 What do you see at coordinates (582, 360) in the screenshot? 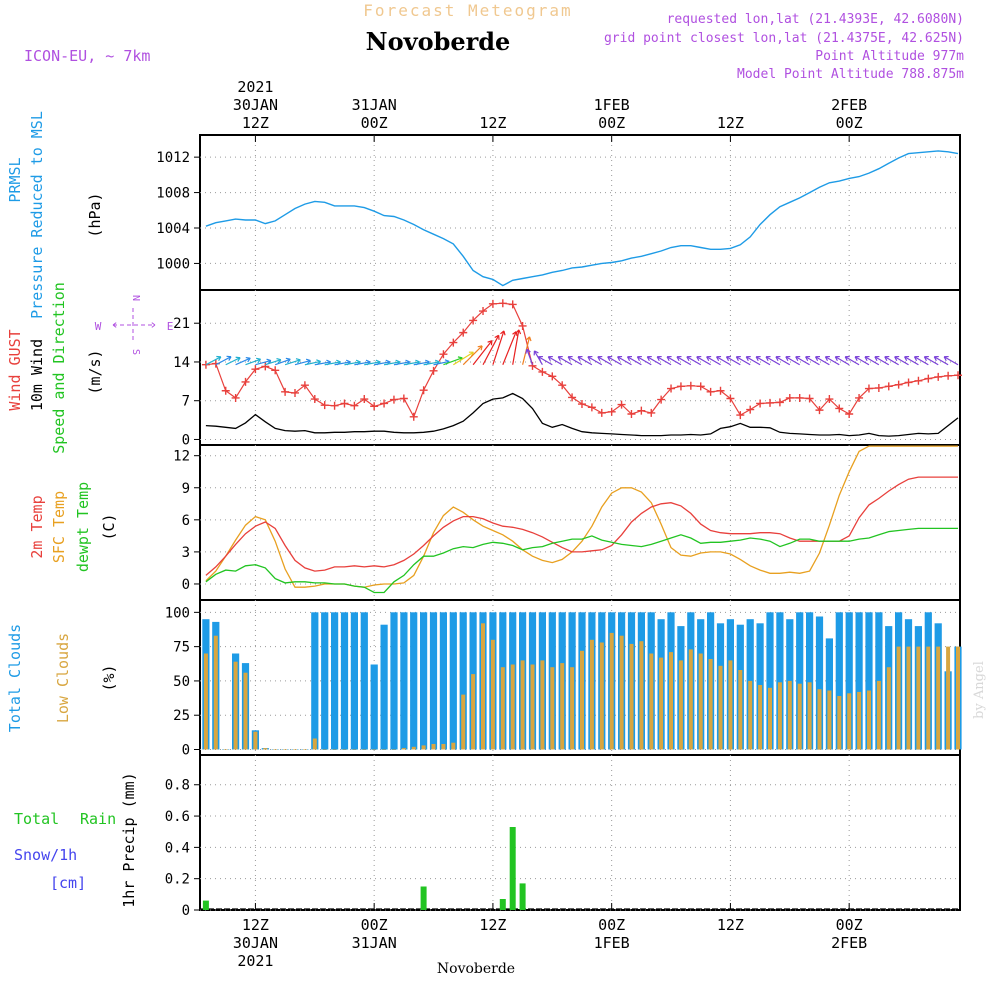
I see `wind-gust-line` at bounding box center [582, 360].